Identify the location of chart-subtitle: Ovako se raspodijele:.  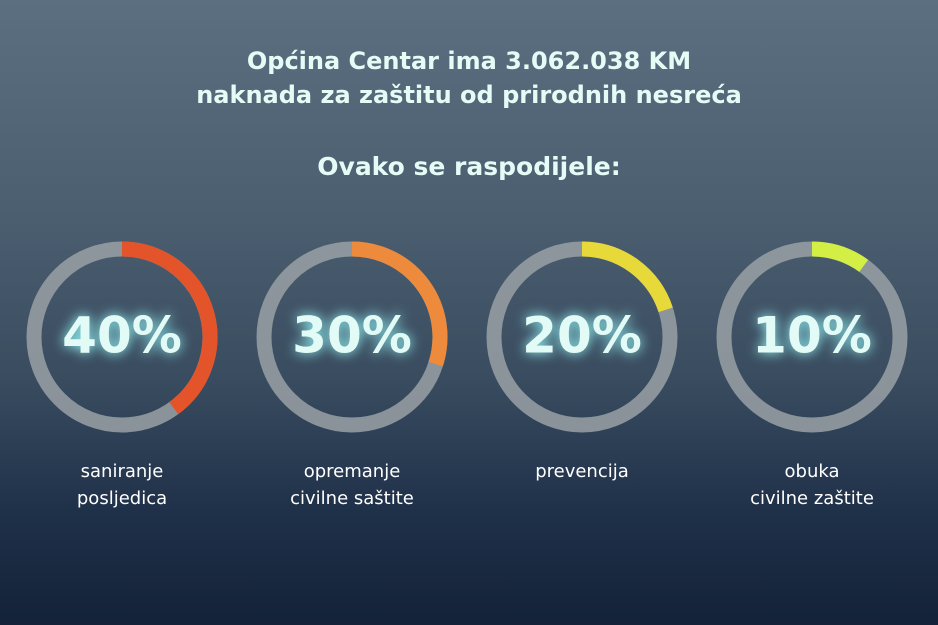
(469, 166).